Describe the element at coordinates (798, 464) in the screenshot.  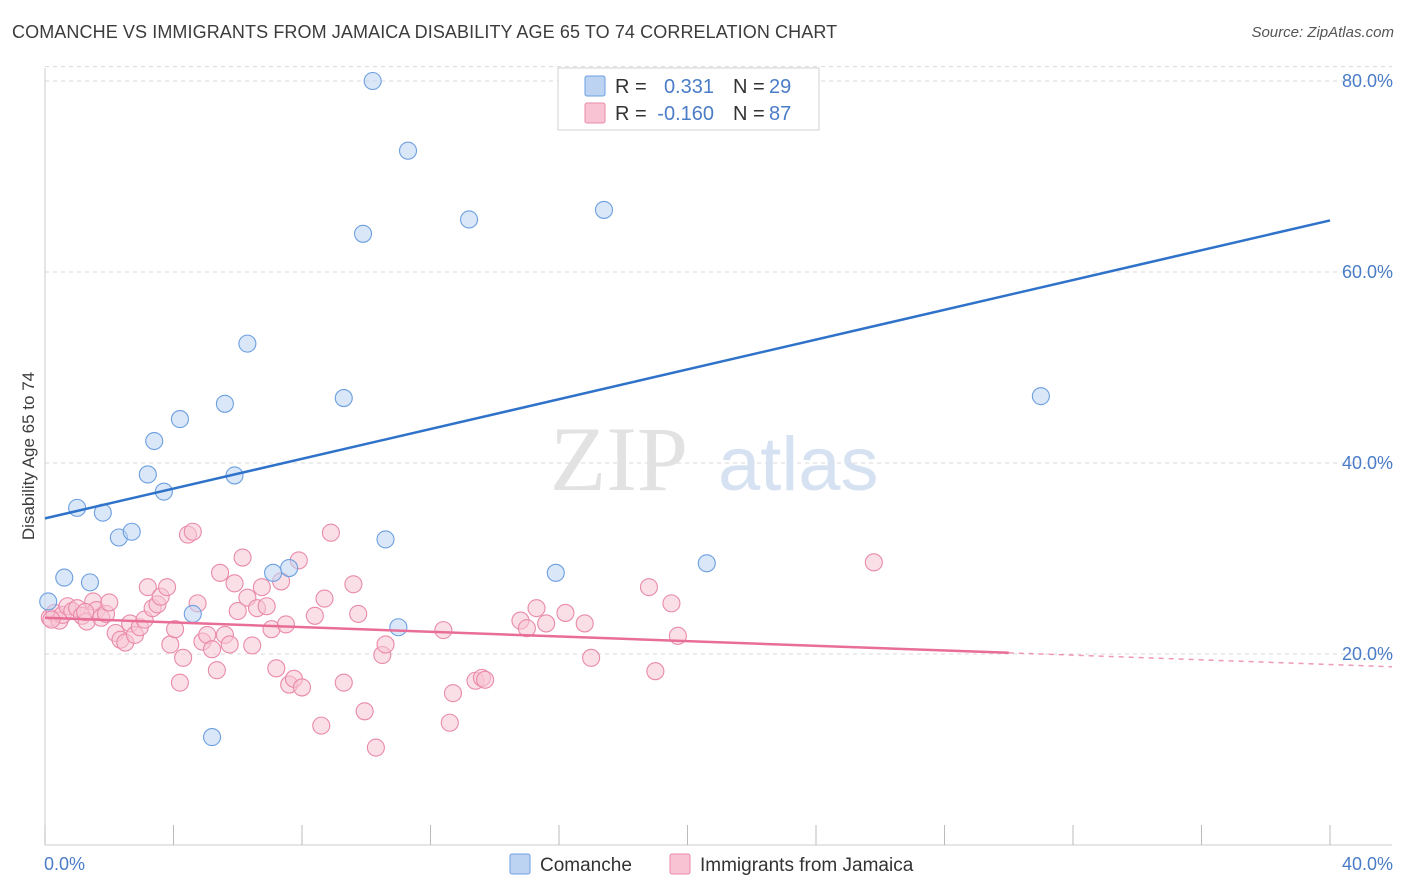
I see `watermark-atlas: atlas` at that location.